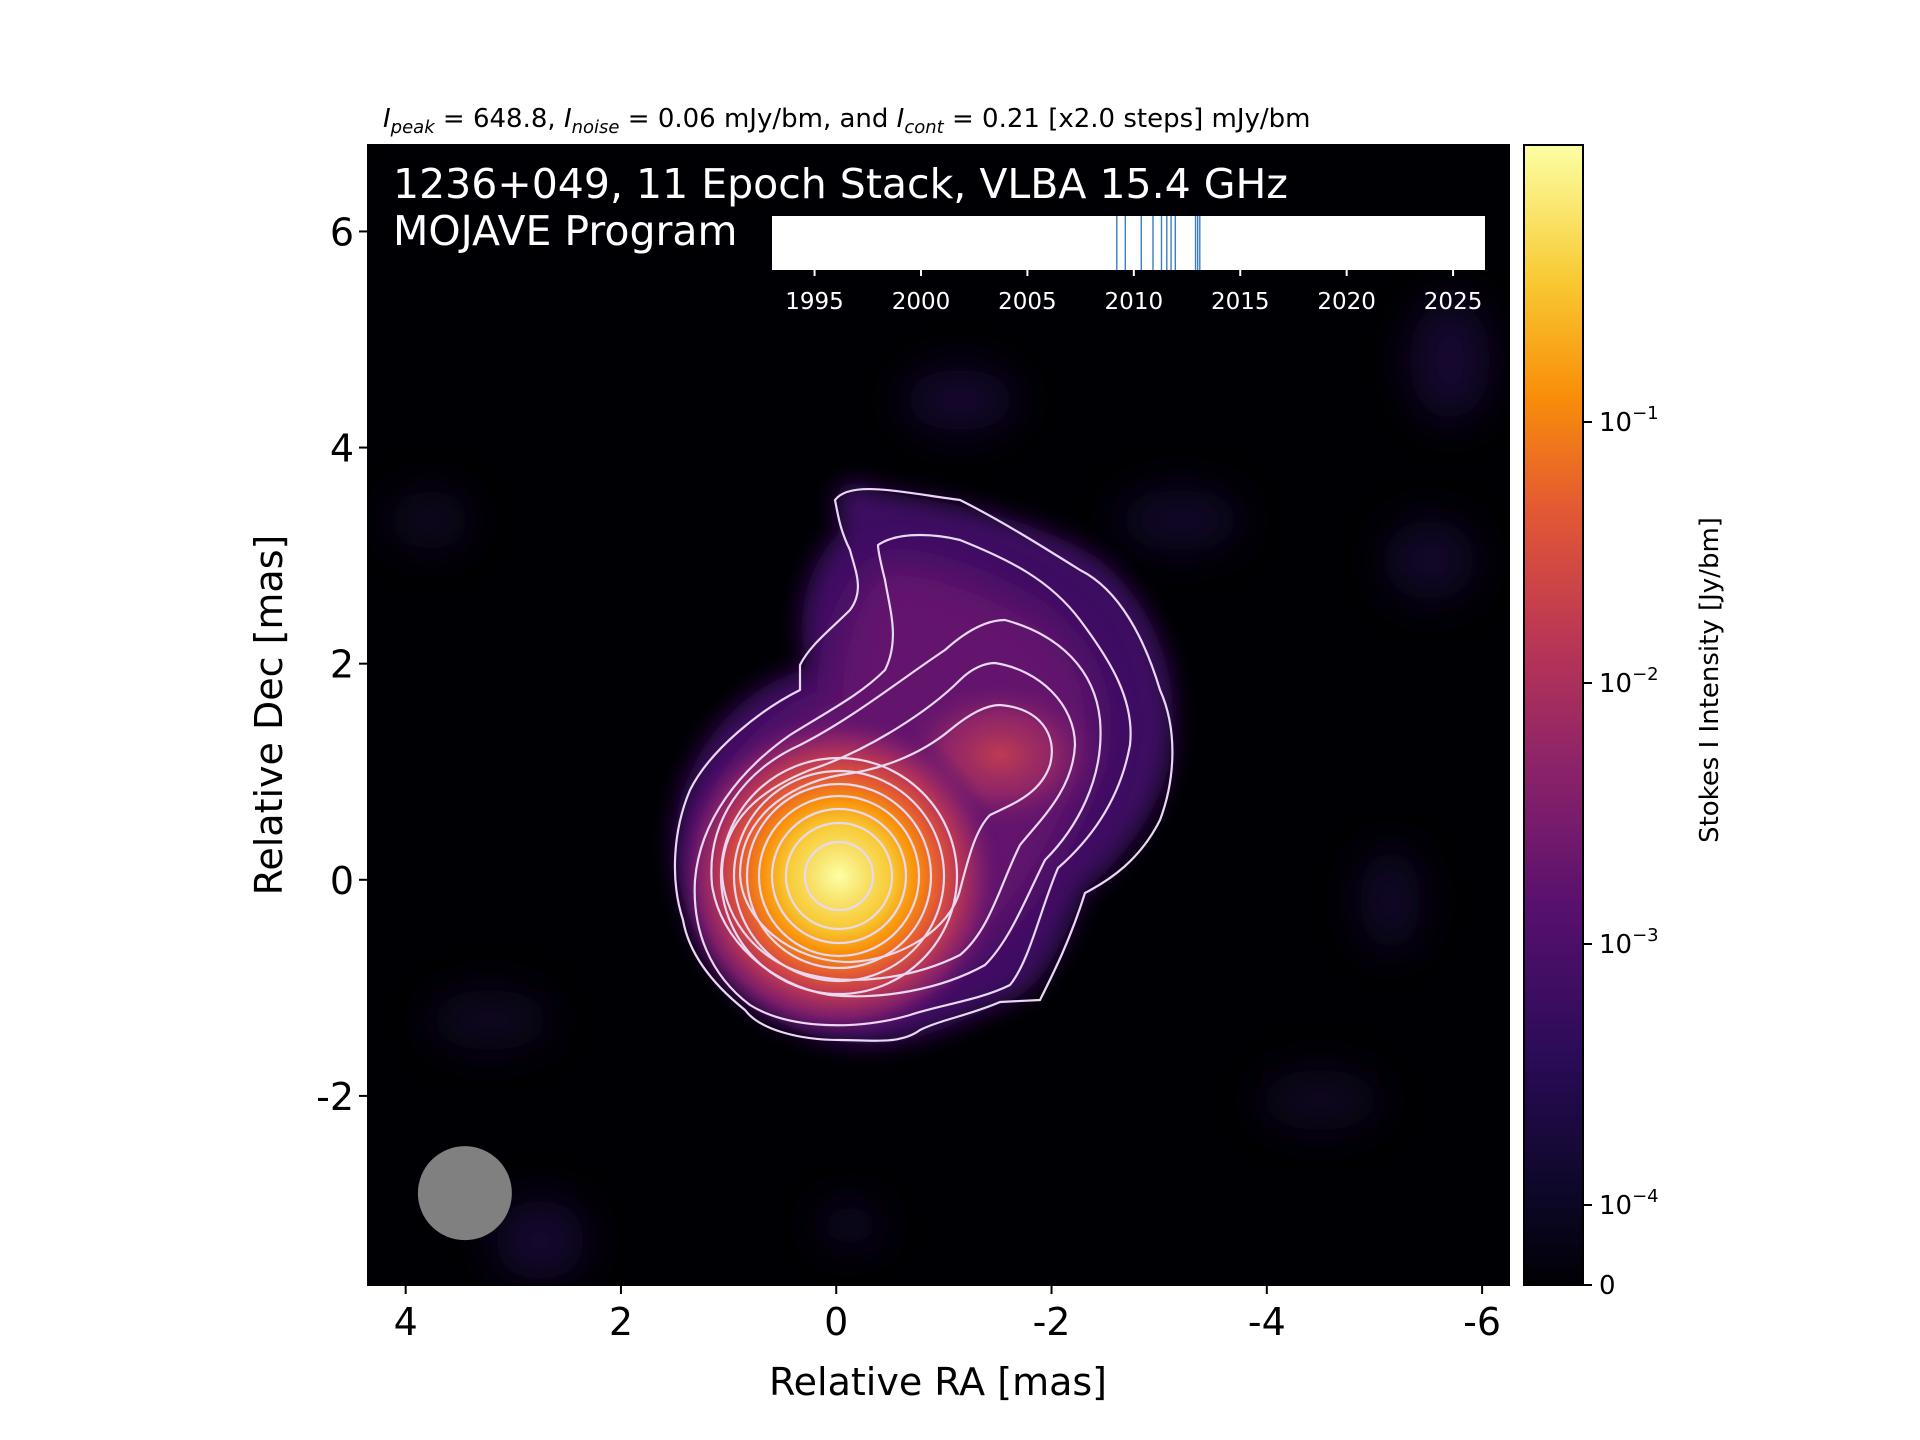 The width and height of the screenshot is (1920, 1440). I want to click on x-tick-label: 4, so click(406, 1322).